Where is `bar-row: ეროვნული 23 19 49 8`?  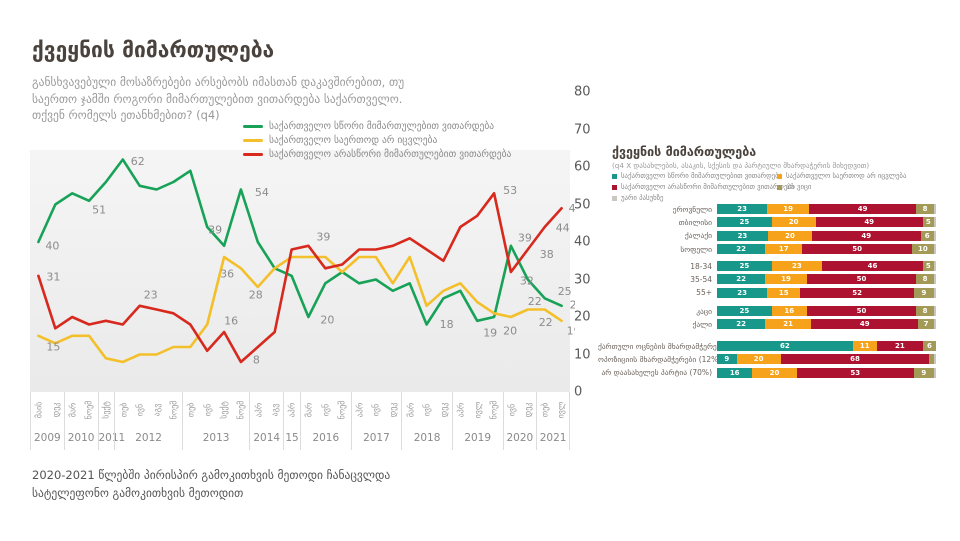
bar-row: ეროვნული 23 19 49 8 is located at coordinates (768, 209).